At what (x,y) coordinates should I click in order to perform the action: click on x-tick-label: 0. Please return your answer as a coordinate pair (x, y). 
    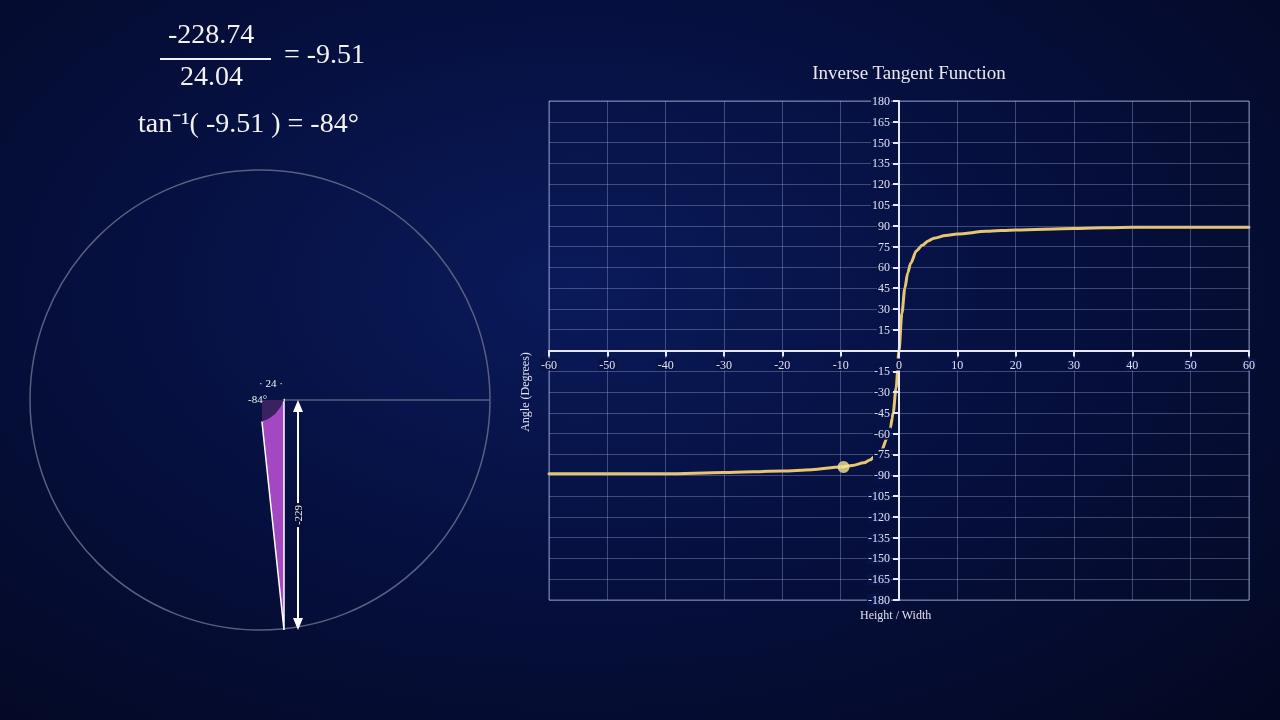
    Looking at the image, I should click on (899, 364).